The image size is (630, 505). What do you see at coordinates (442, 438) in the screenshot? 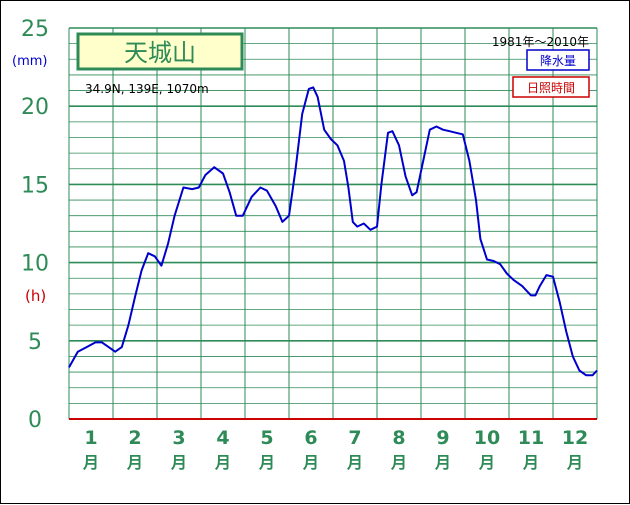
I see `x-tick-label-month: 9` at bounding box center [442, 438].